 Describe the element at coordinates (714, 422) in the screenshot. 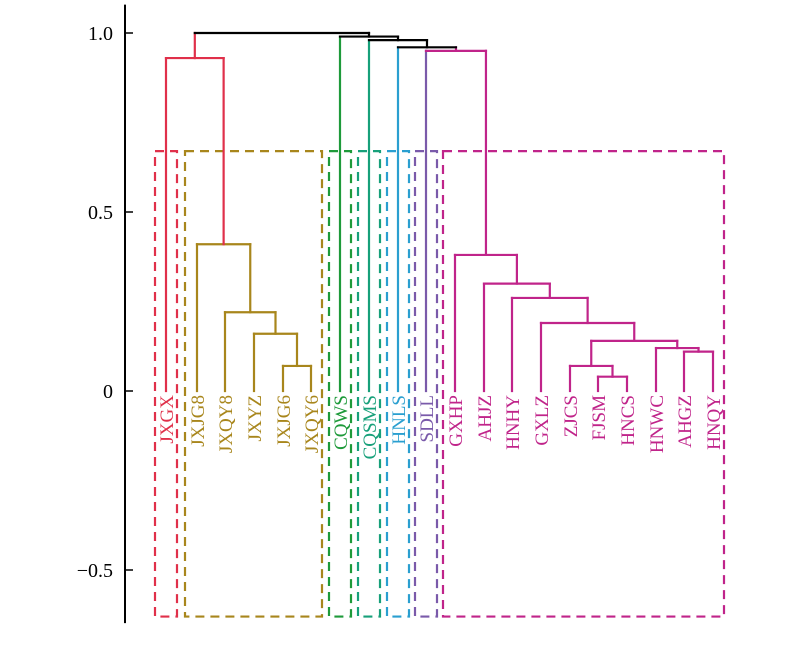

I see `leaf-label-hnqy: HNQY` at that location.